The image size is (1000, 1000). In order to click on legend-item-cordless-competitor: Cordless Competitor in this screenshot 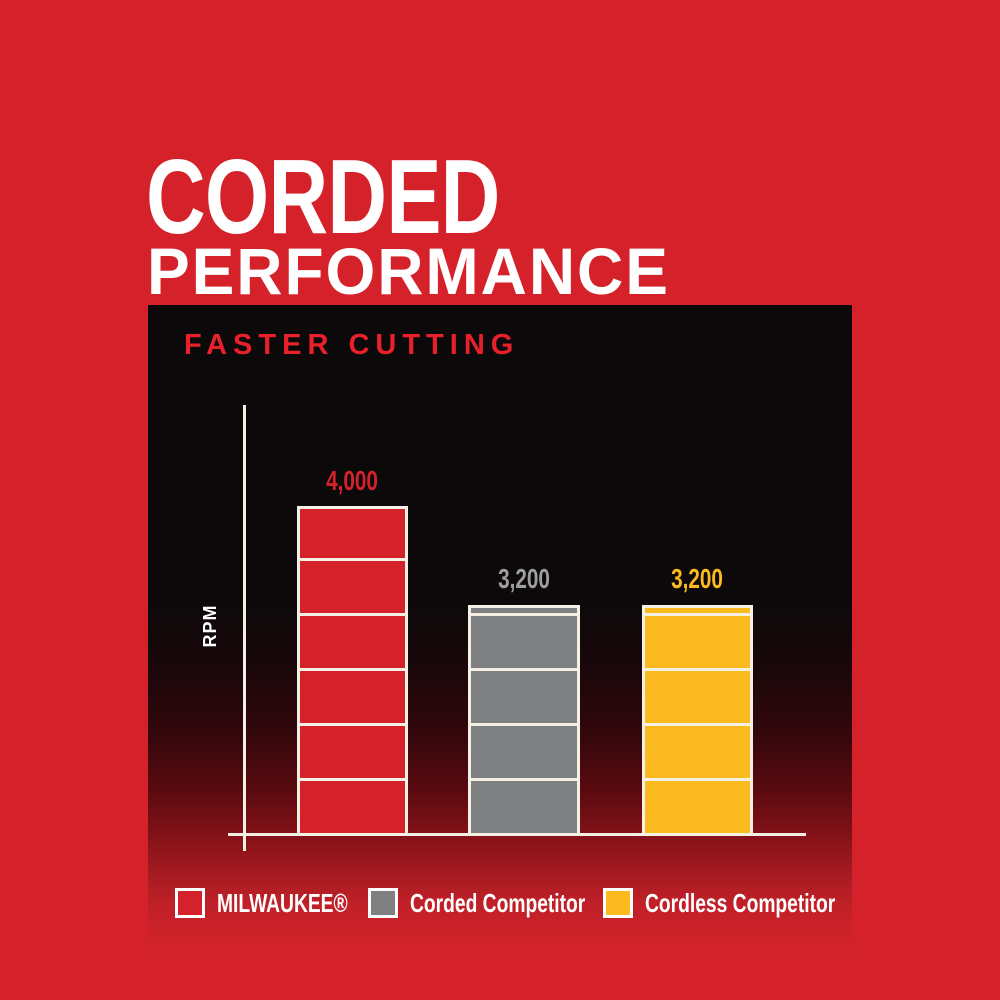, I will do `click(752, 903)`.